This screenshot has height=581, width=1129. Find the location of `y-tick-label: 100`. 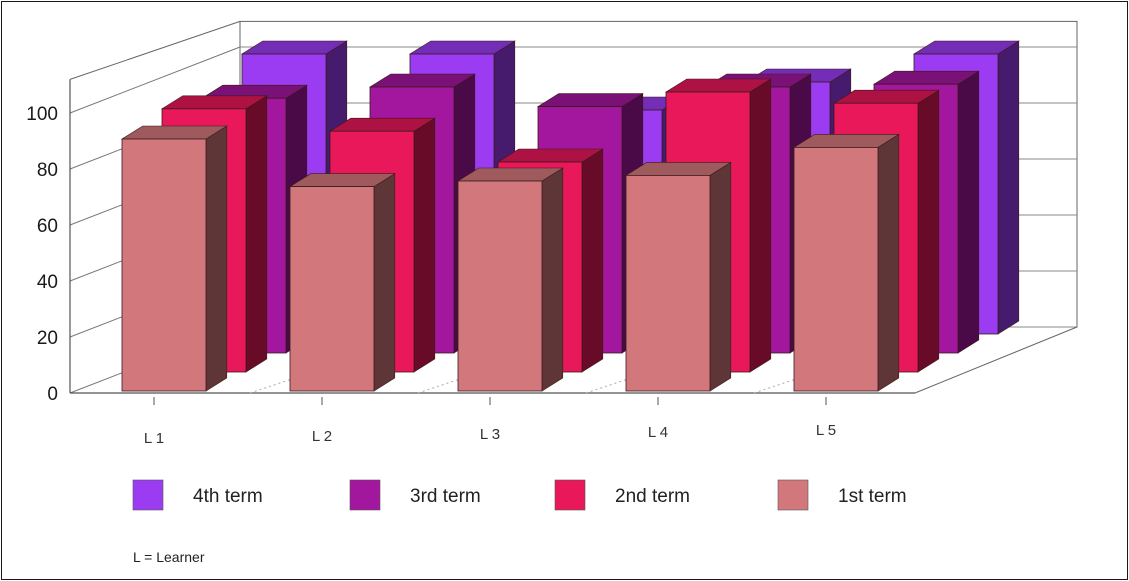

y-tick-label: 100 is located at coordinates (42, 114).